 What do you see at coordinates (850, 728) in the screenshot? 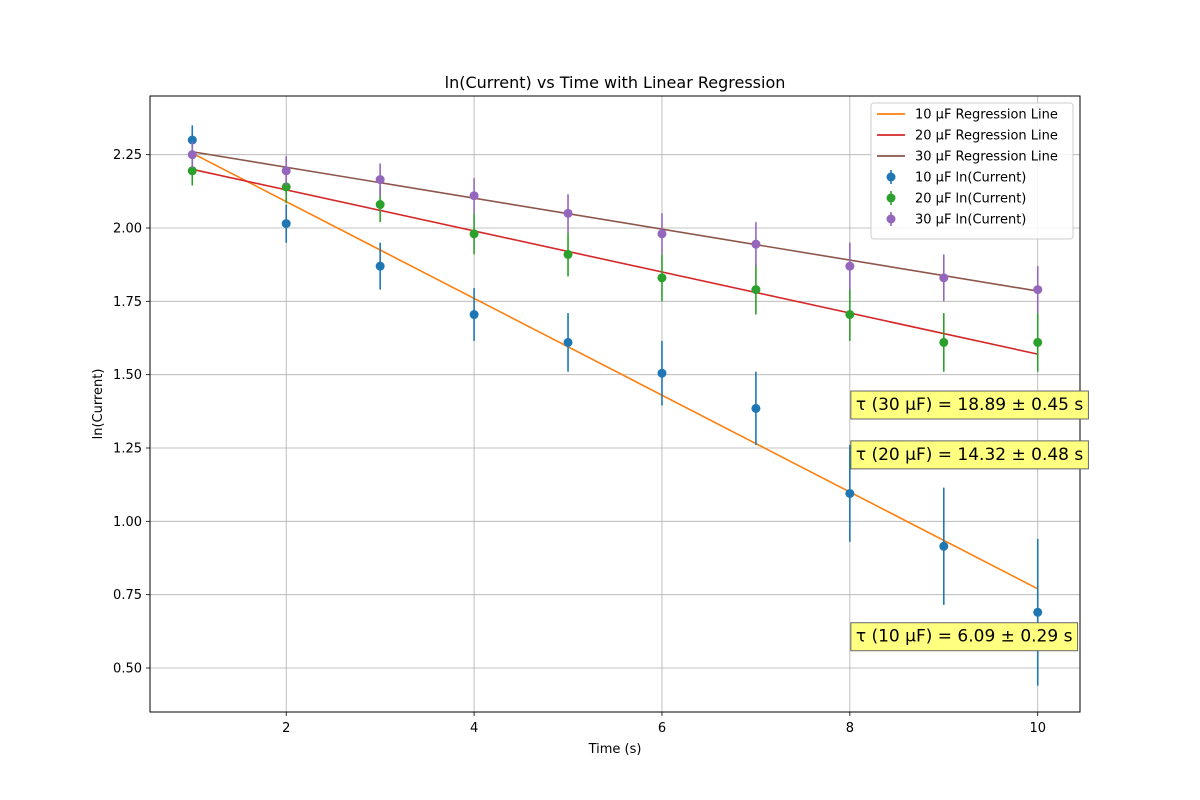
I see `x-tick-label: 8` at bounding box center [850, 728].